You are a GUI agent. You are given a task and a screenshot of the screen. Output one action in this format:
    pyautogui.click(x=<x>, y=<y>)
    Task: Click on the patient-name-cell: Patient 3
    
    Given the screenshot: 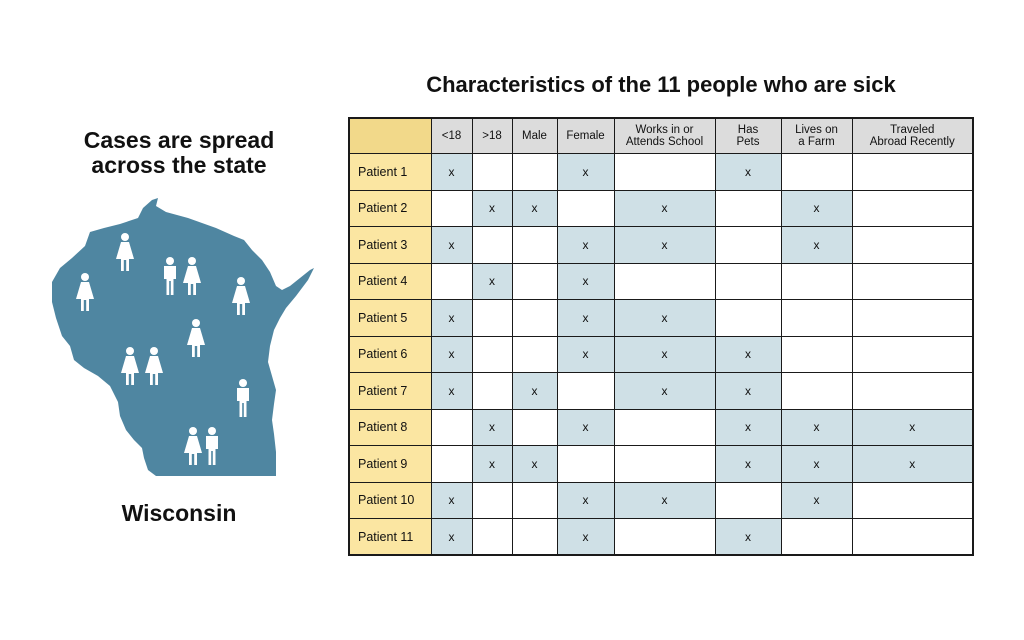 What is the action you would take?
    pyautogui.click(x=390, y=245)
    